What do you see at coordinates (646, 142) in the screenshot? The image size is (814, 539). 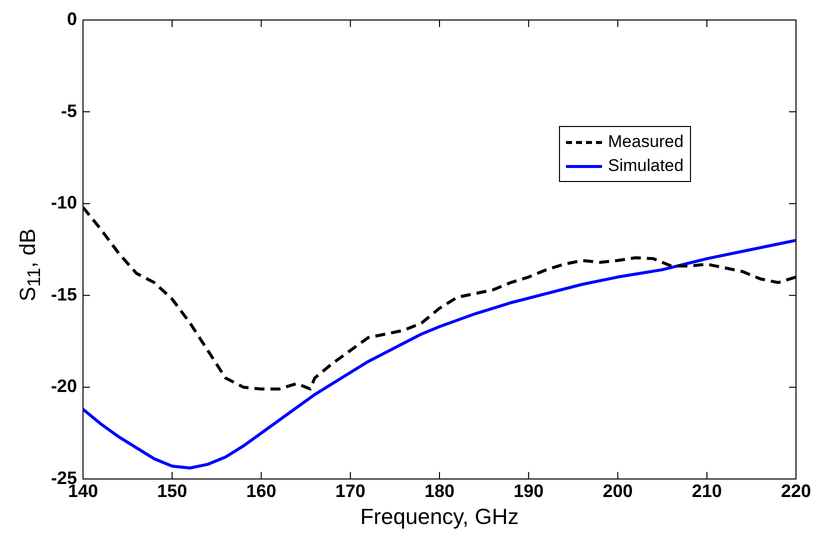 I see `legend-label: Measured` at bounding box center [646, 142].